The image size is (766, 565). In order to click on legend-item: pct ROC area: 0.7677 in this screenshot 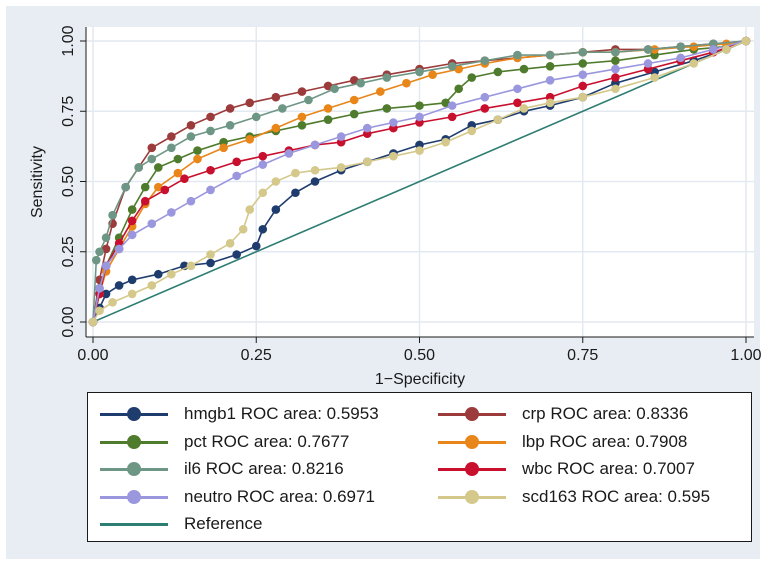, I will do `click(224, 442)`.